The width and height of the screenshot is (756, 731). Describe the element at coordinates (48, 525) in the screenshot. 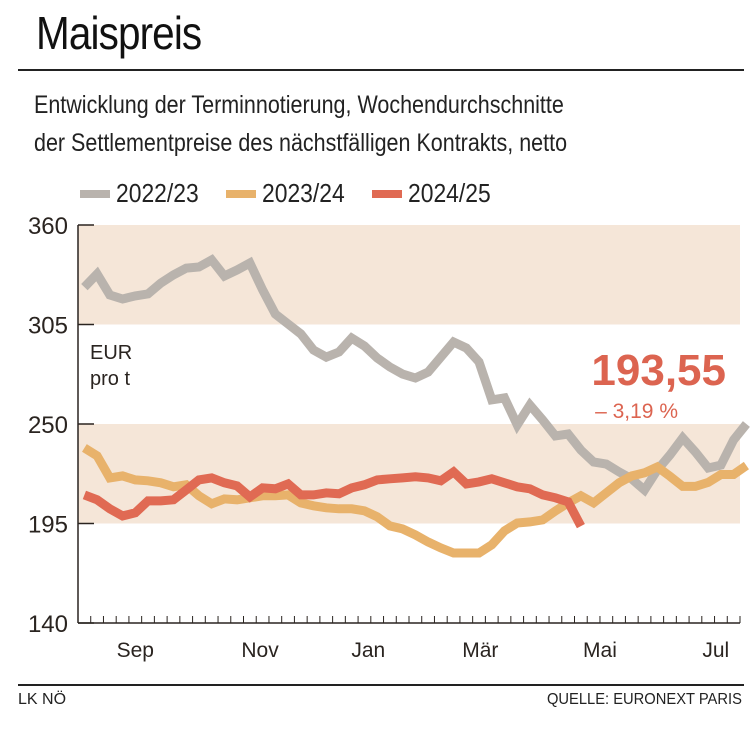

I see `y-tick-label-195: 195` at that location.